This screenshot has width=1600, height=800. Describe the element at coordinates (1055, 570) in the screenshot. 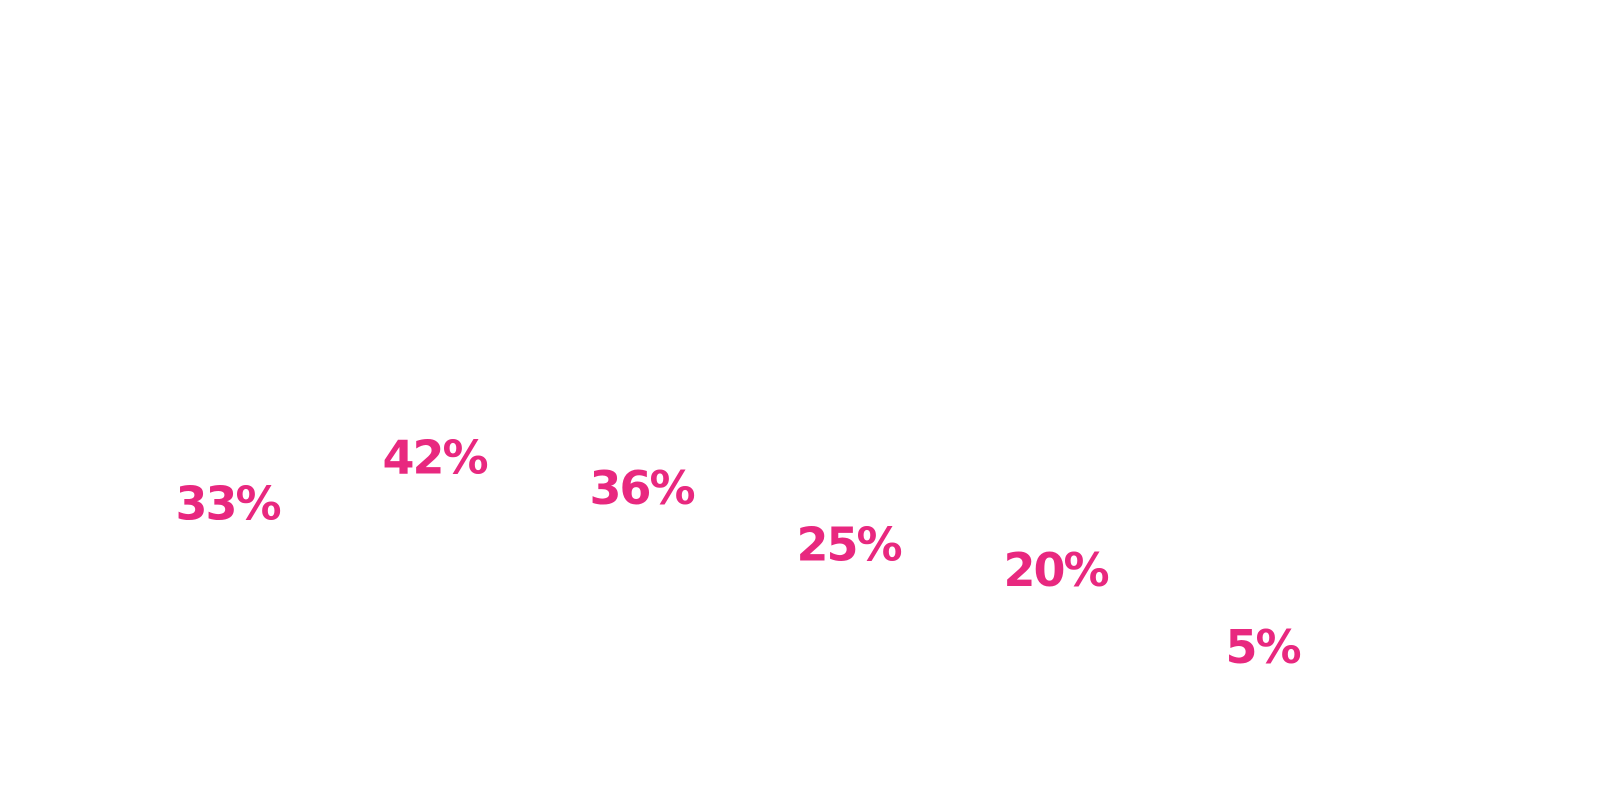

I see `value-label: 20%` at that location.